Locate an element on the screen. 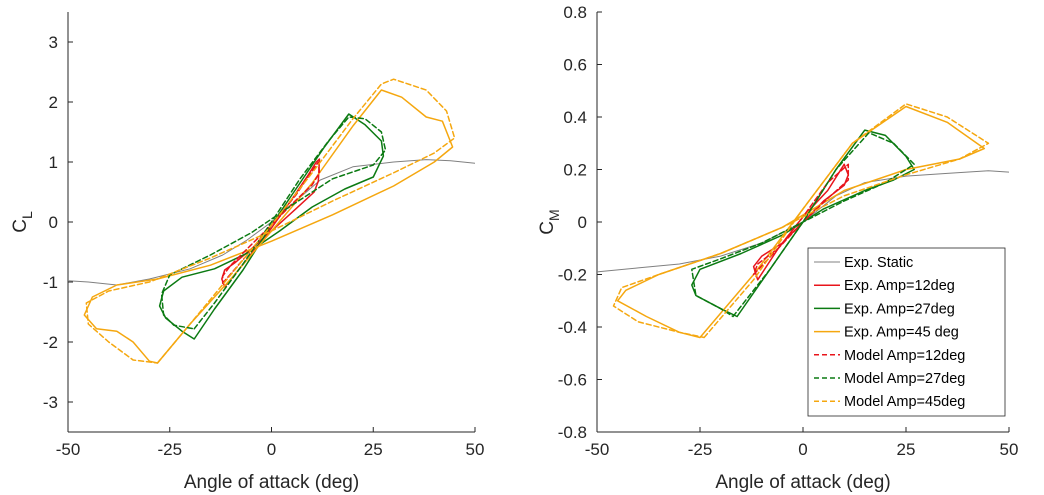 The width and height of the screenshot is (1044, 495). y-tick-label: -0.6 is located at coordinates (572, 380).